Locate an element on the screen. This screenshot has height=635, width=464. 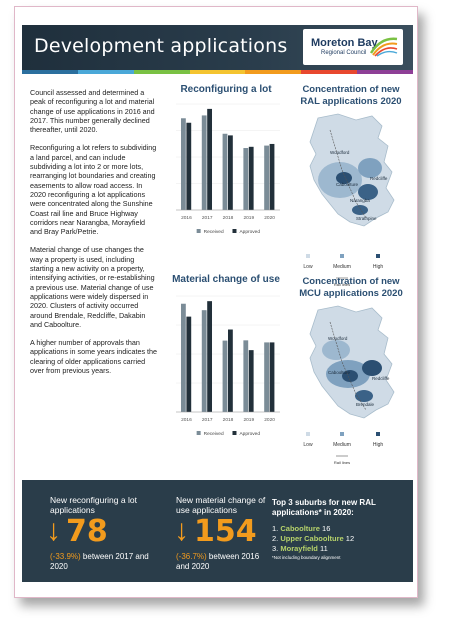
legend-label: Approved is located at coordinates (249, 434).